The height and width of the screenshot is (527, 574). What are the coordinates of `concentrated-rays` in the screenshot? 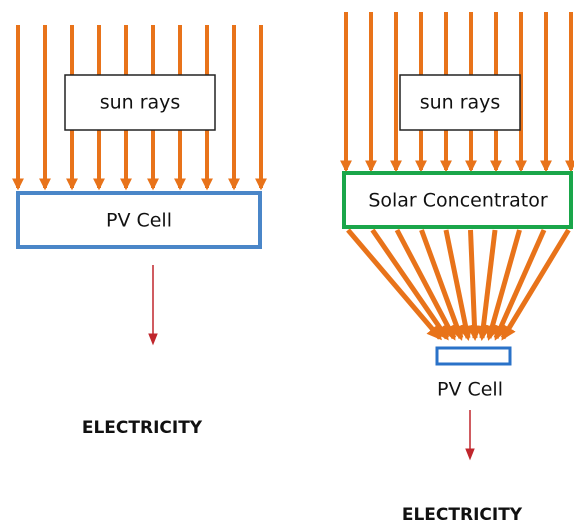 It's located at (458, 284).